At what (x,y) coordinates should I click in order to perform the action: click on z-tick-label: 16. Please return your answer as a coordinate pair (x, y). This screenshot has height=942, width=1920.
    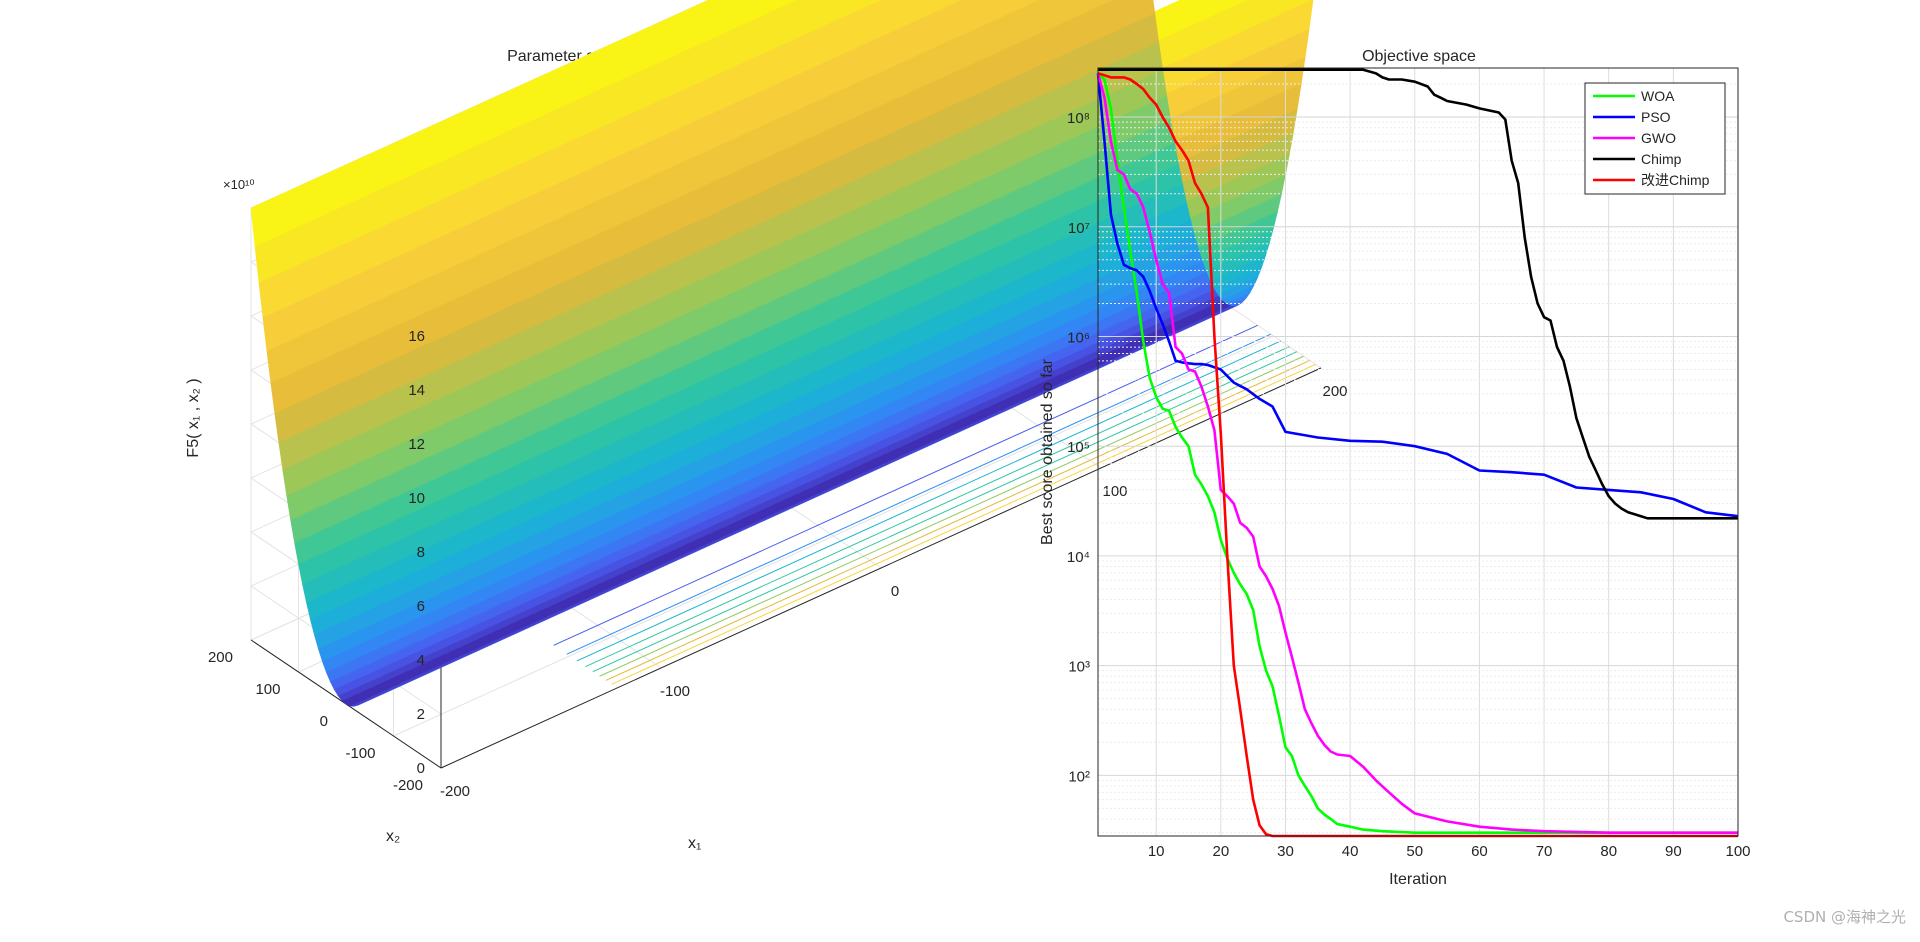
    Looking at the image, I should click on (416, 336).